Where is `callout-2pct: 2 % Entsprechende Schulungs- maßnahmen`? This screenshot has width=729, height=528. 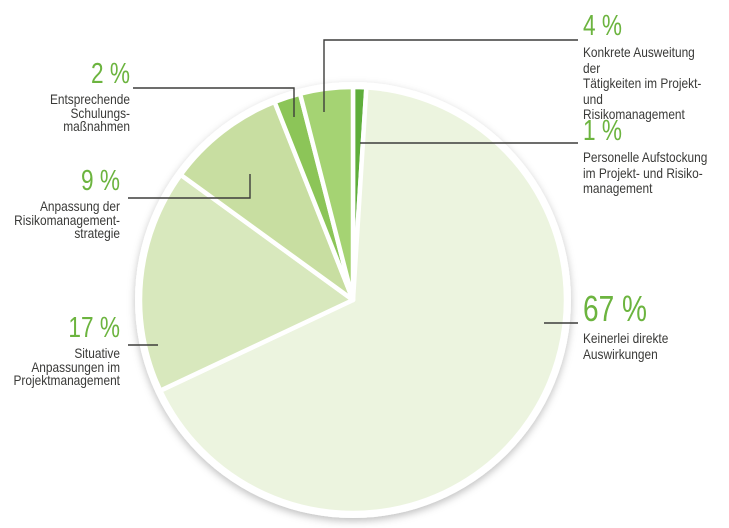
callout-2pct: 2 % Entsprechende Schulungs- maßnahmen is located at coordinates (65, 96).